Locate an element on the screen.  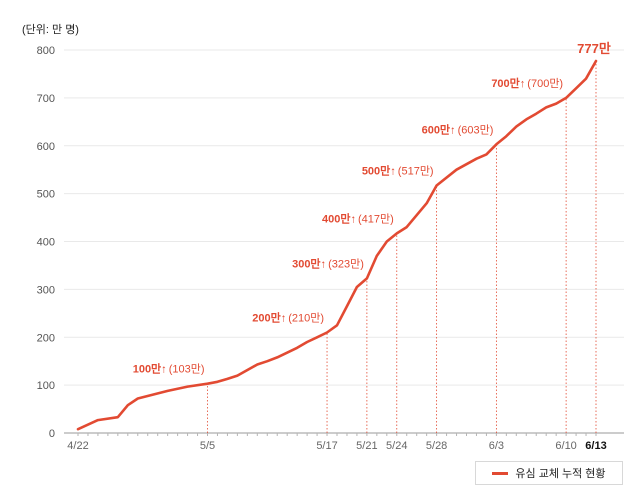
chart-legend: 유심 교체 누적 현황 is located at coordinates (549, 473).